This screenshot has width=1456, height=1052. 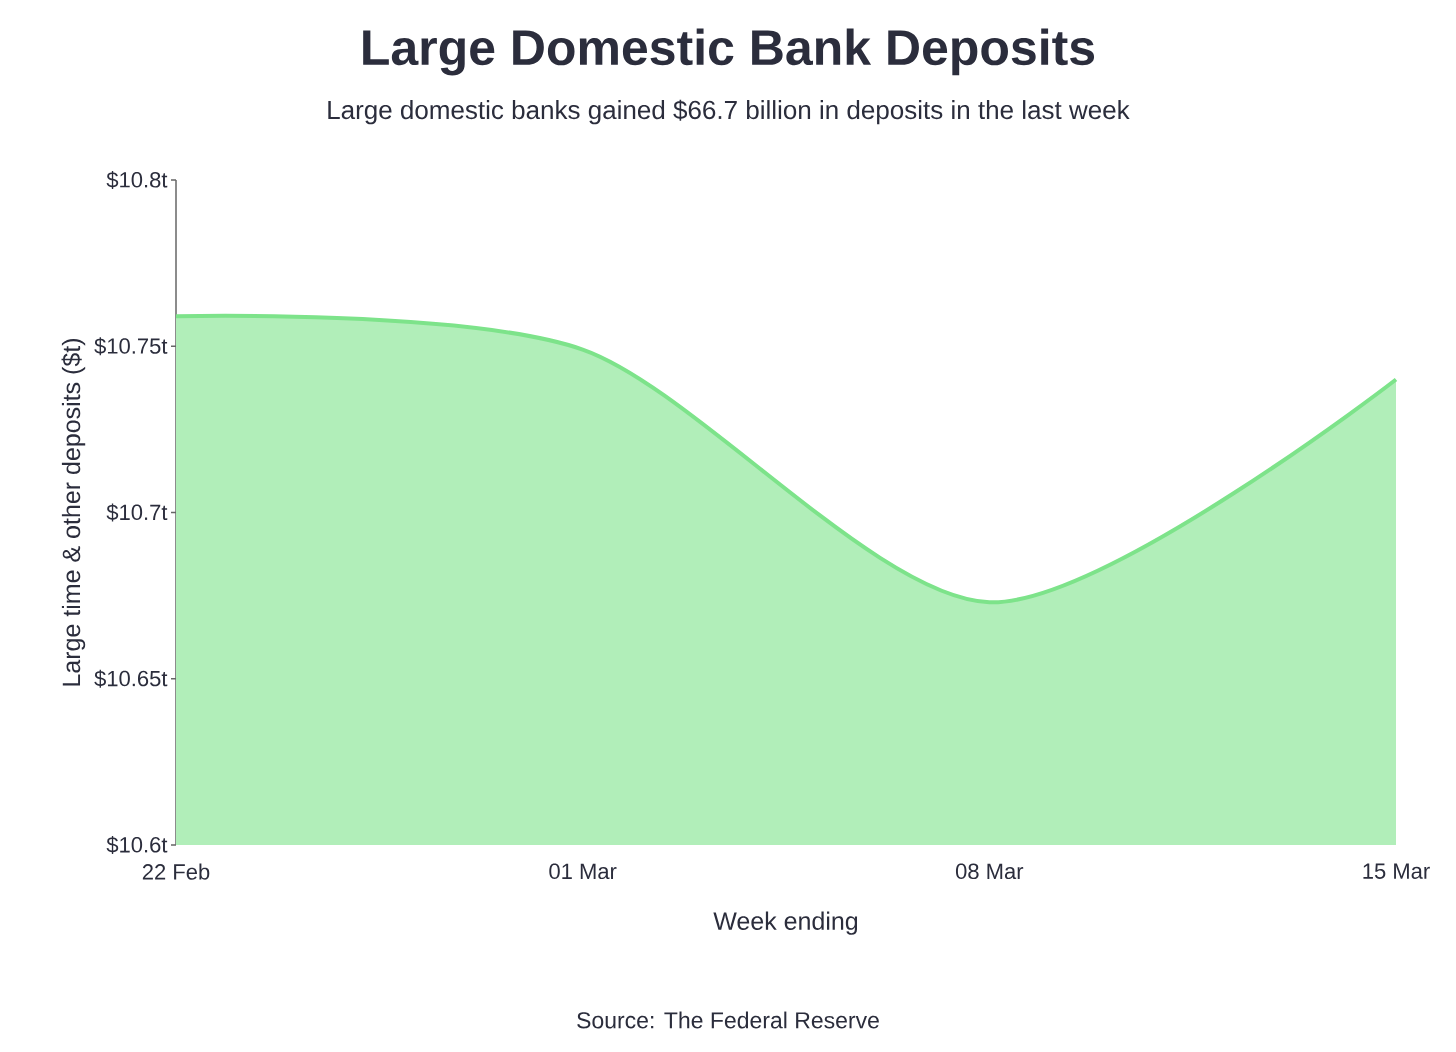 I want to click on chart-title: Large Domestic Bank Deposits, so click(x=729, y=52).